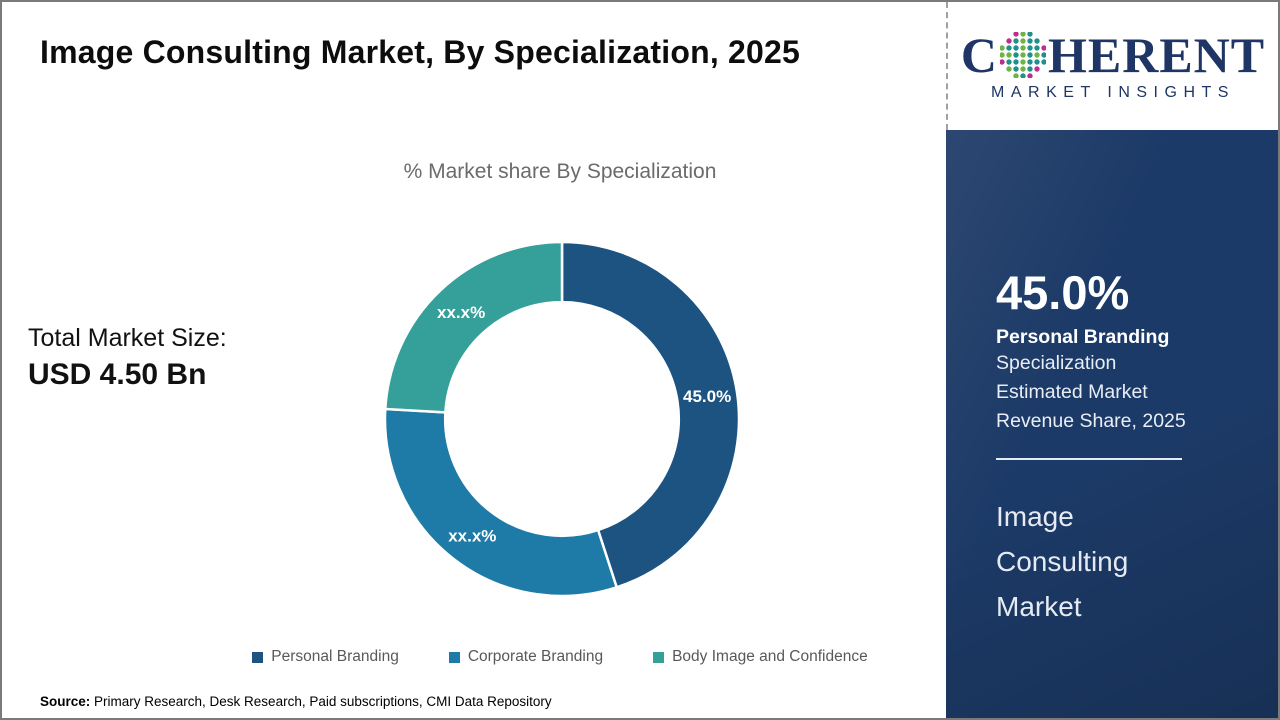 Image resolution: width=1280 pixels, height=720 pixels. I want to click on legend-label: Personal Branding, so click(335, 656).